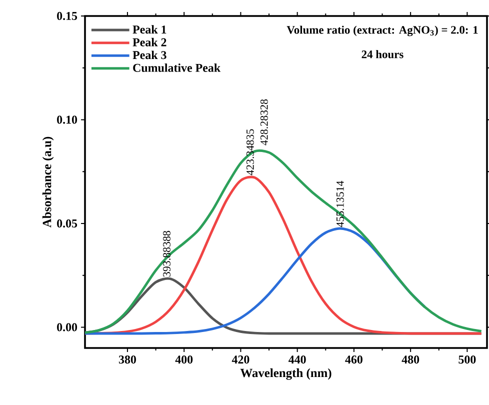 Image resolution: width=489 pixels, height=405 pixels. What do you see at coordinates (264, 122) in the screenshot?
I see `annotation: 428.28328` at bounding box center [264, 122].